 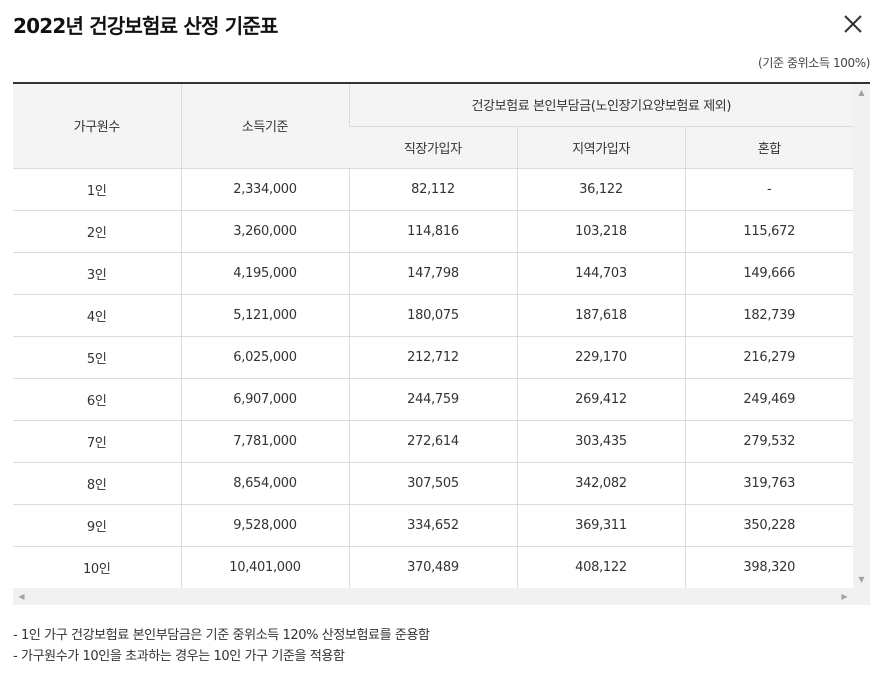 I want to click on scroll-left-arrow-icon: ◀, so click(x=21, y=596).